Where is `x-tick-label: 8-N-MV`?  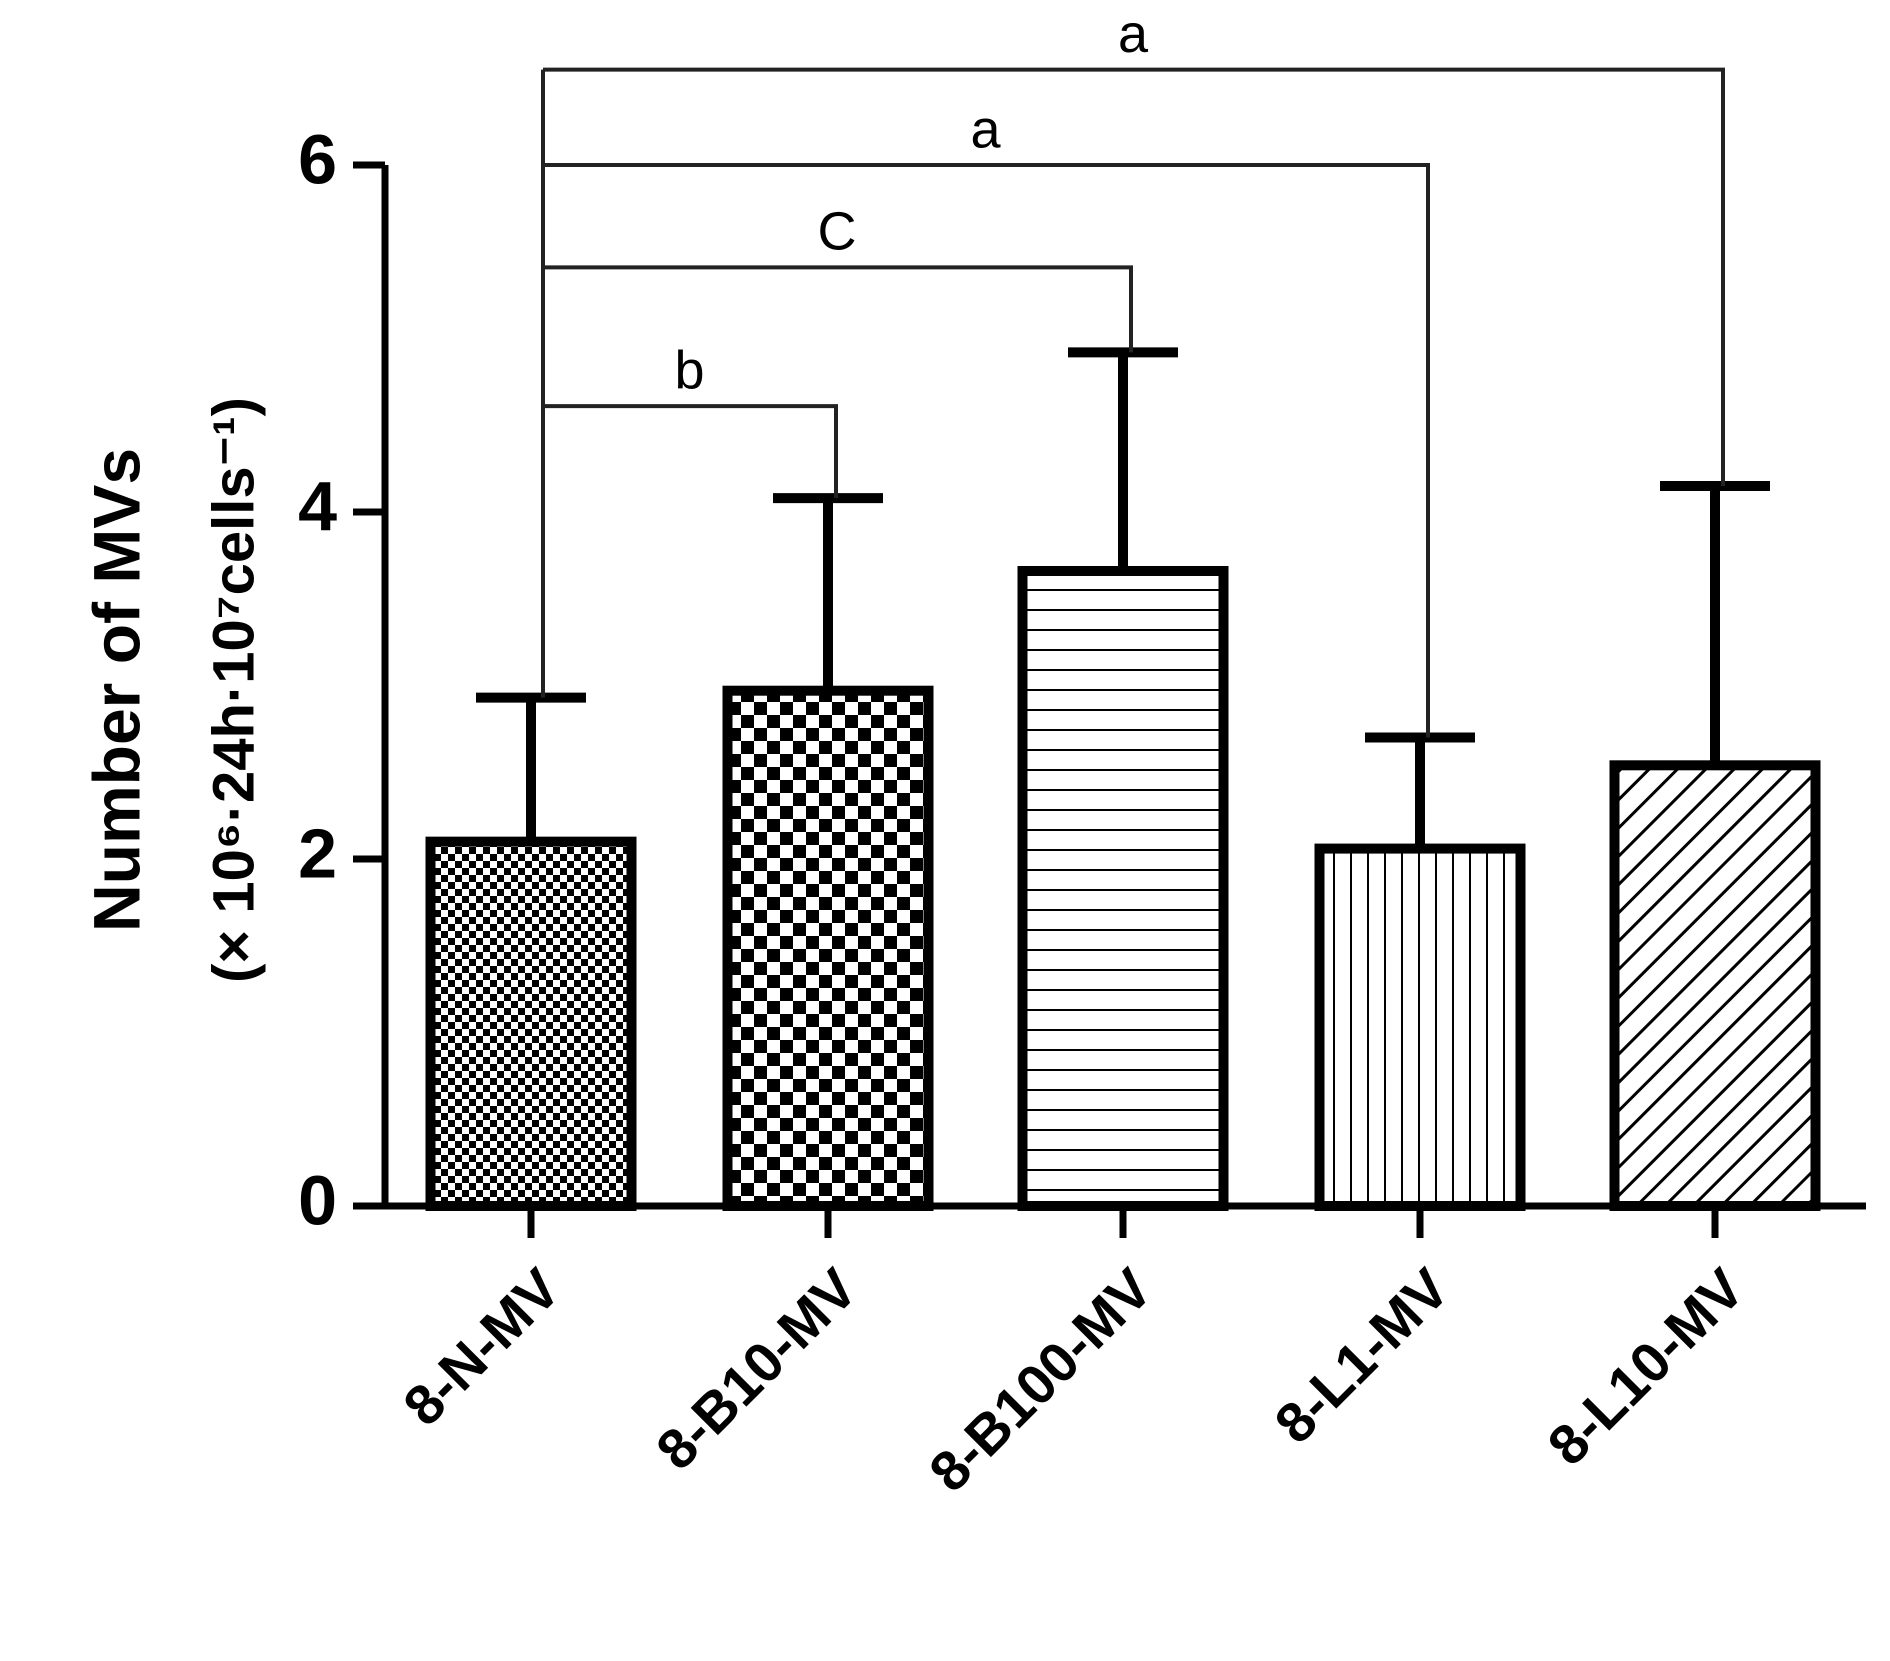
x-tick-label: 8-N-MV is located at coordinates (481, 1346).